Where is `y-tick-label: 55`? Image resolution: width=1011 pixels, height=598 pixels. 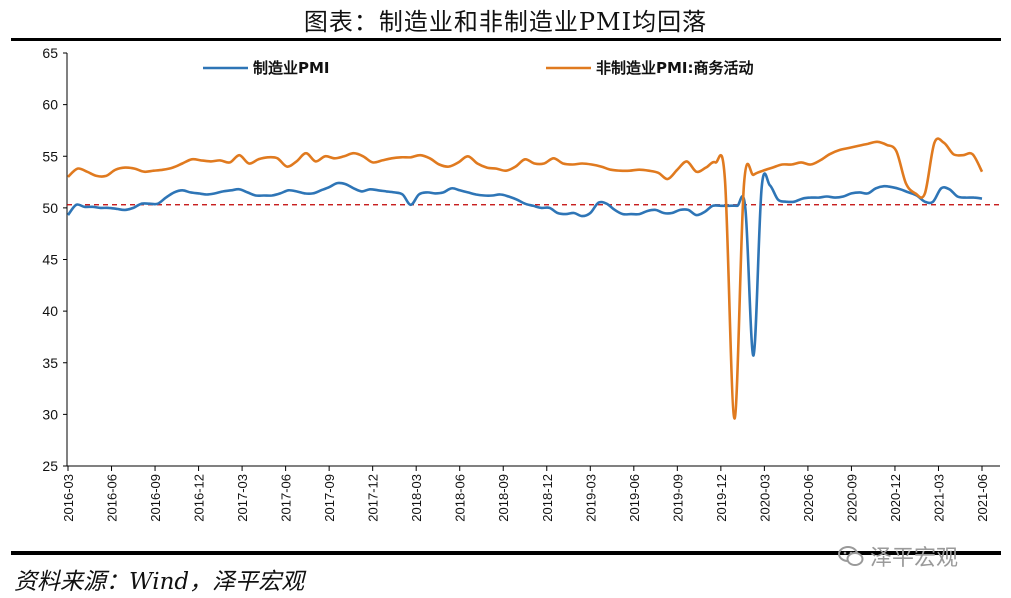 y-tick-label: 55 is located at coordinates (50, 156).